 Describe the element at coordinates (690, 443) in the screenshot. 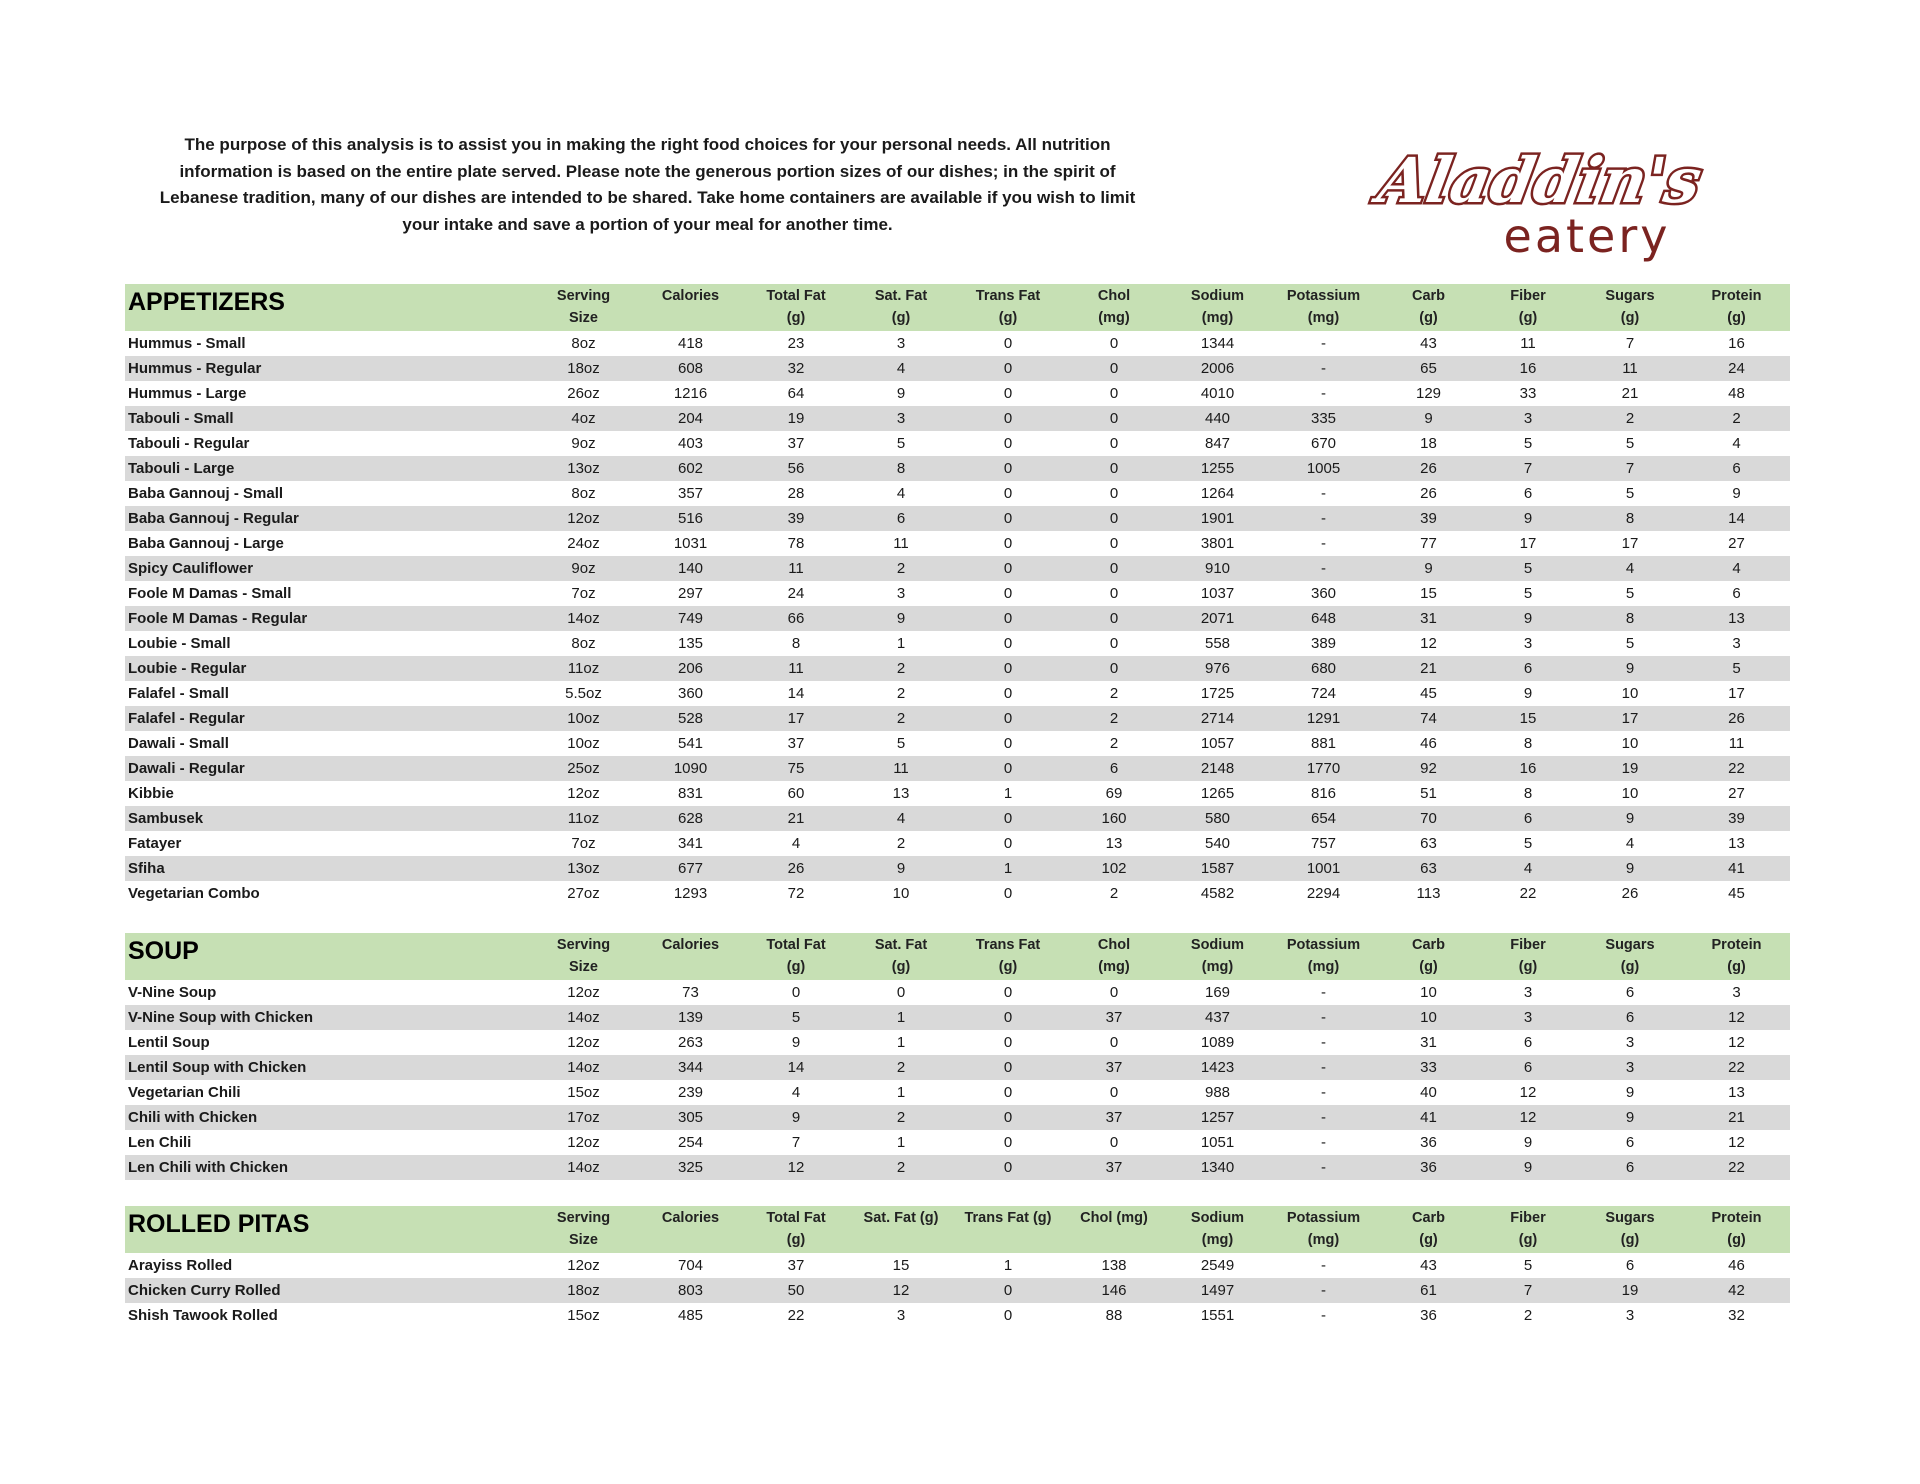

I see `nutrition-value: 403` at that location.